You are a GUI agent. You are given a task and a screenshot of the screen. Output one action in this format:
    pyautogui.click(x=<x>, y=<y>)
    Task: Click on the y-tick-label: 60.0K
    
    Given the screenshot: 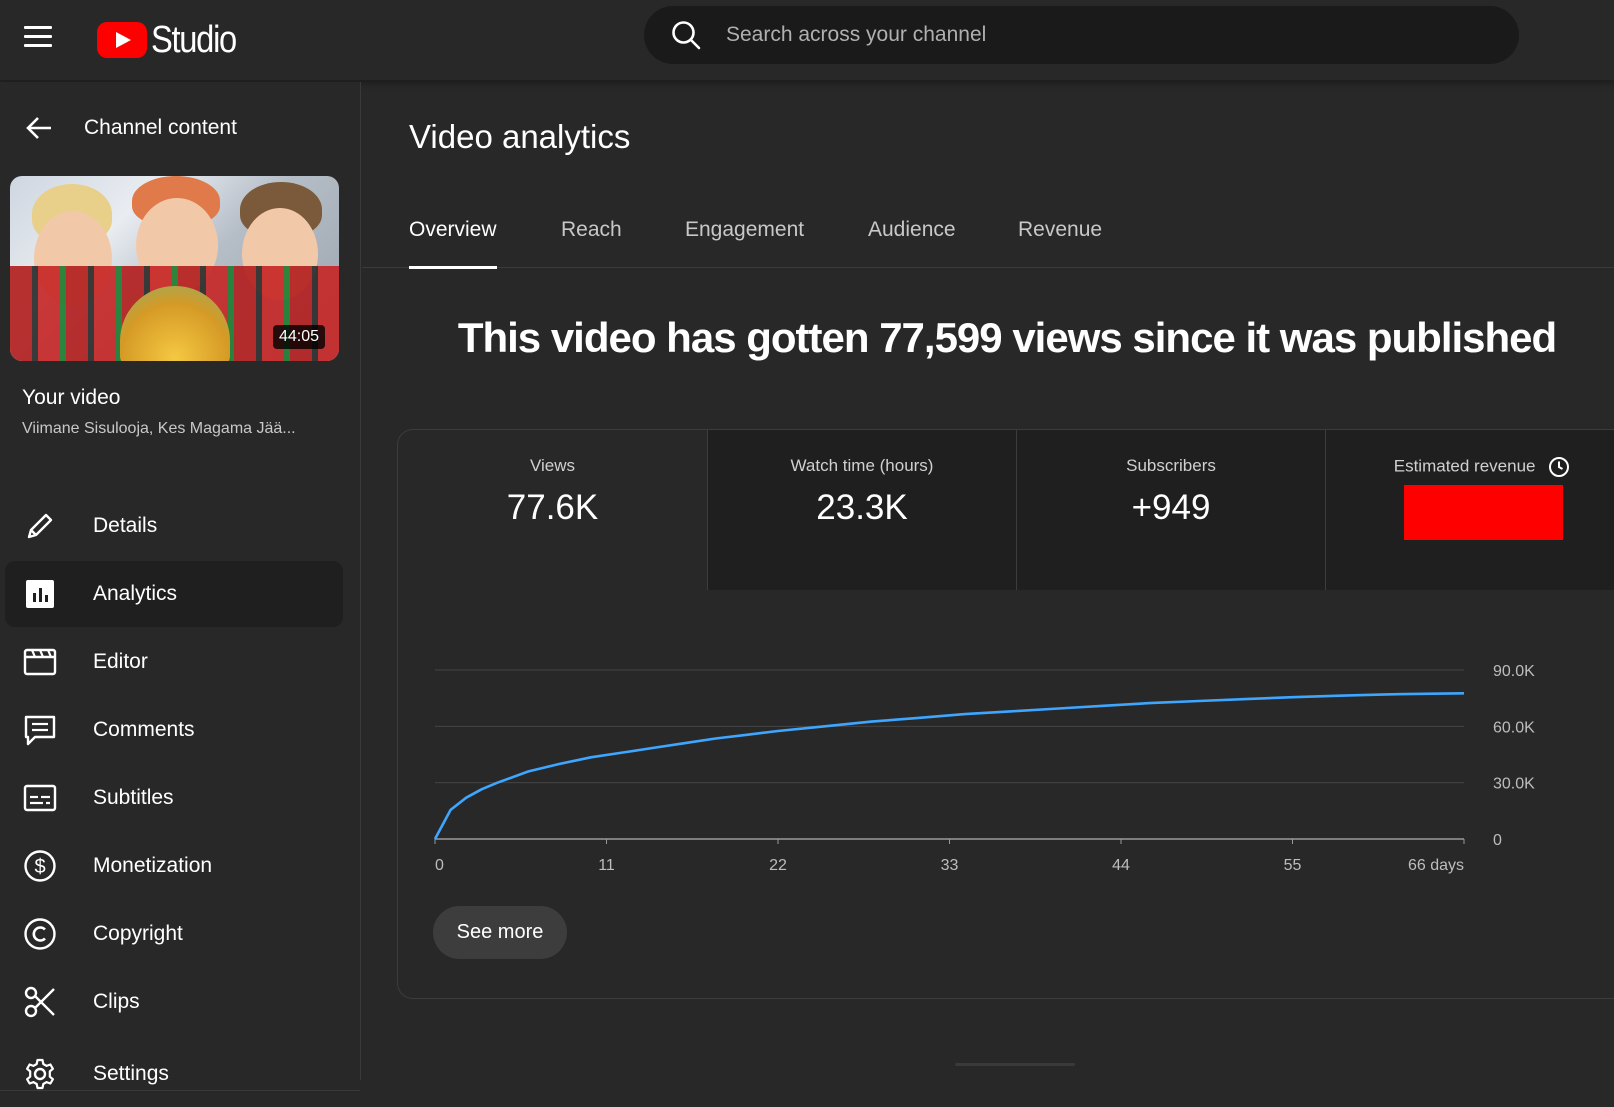 What is the action you would take?
    pyautogui.click(x=1514, y=727)
    